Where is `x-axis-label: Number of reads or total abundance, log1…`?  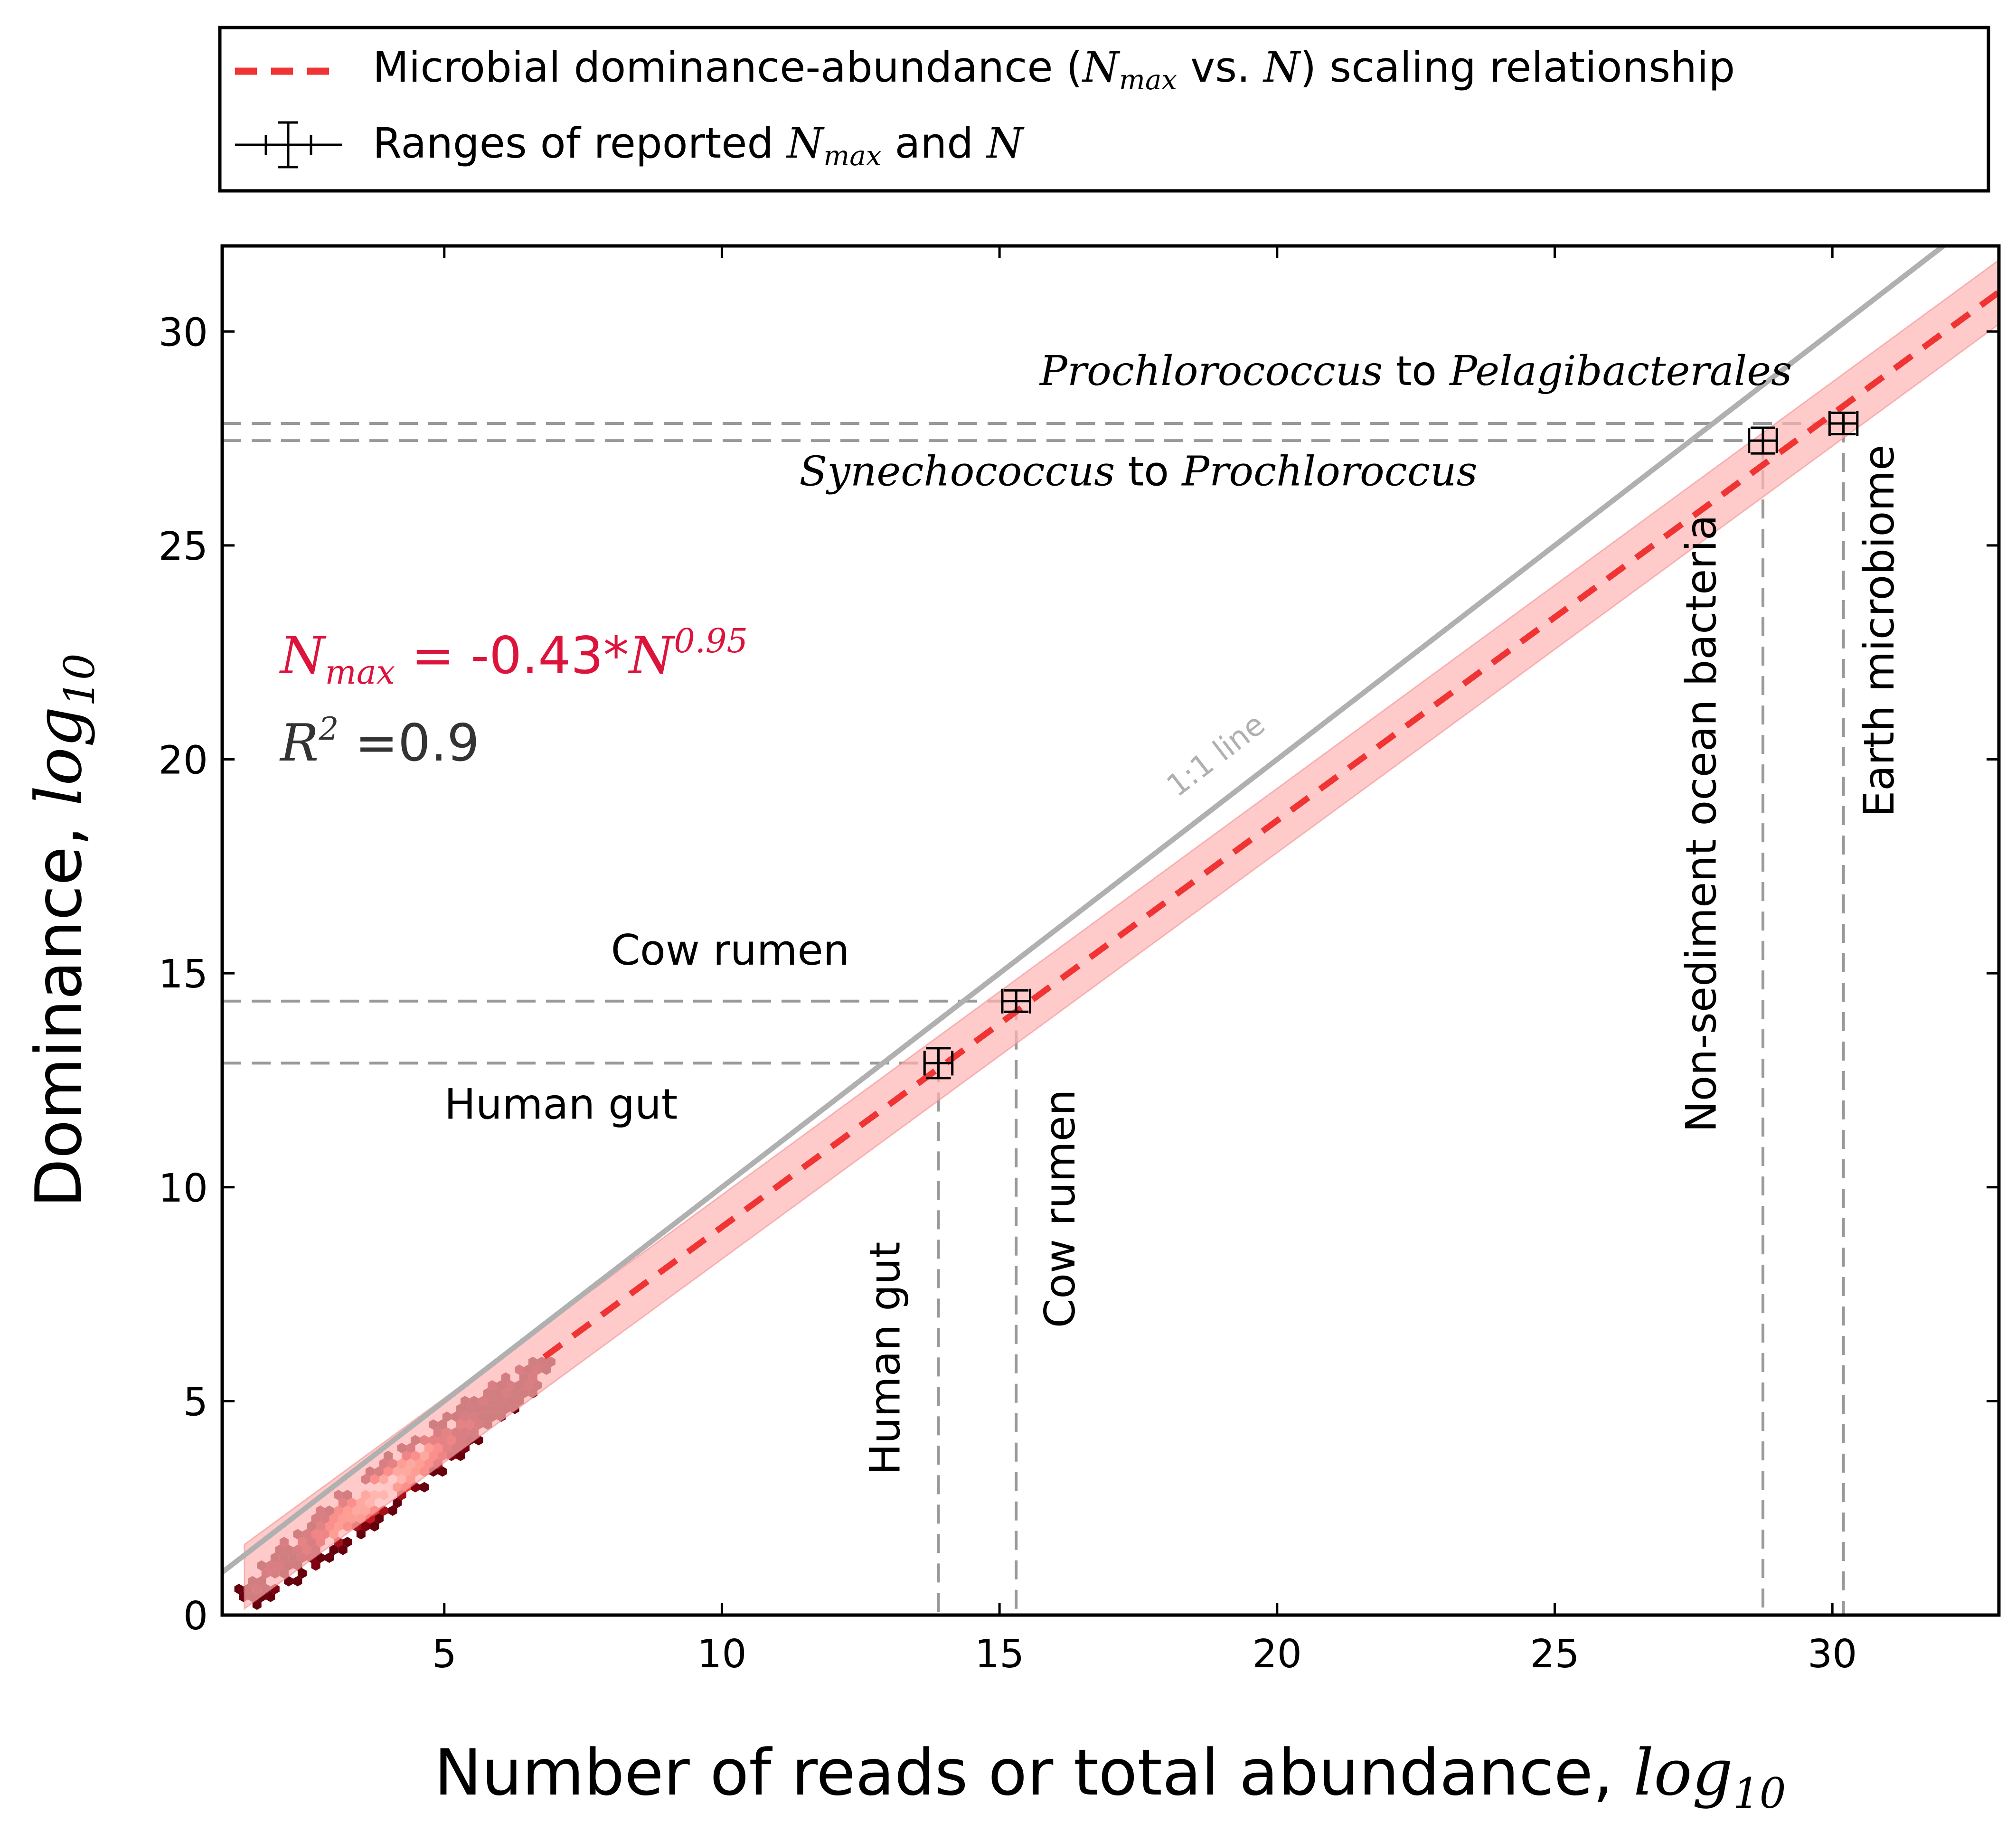
x-axis-label: Number of reads or total abundance, log1… is located at coordinates (1110, 1777).